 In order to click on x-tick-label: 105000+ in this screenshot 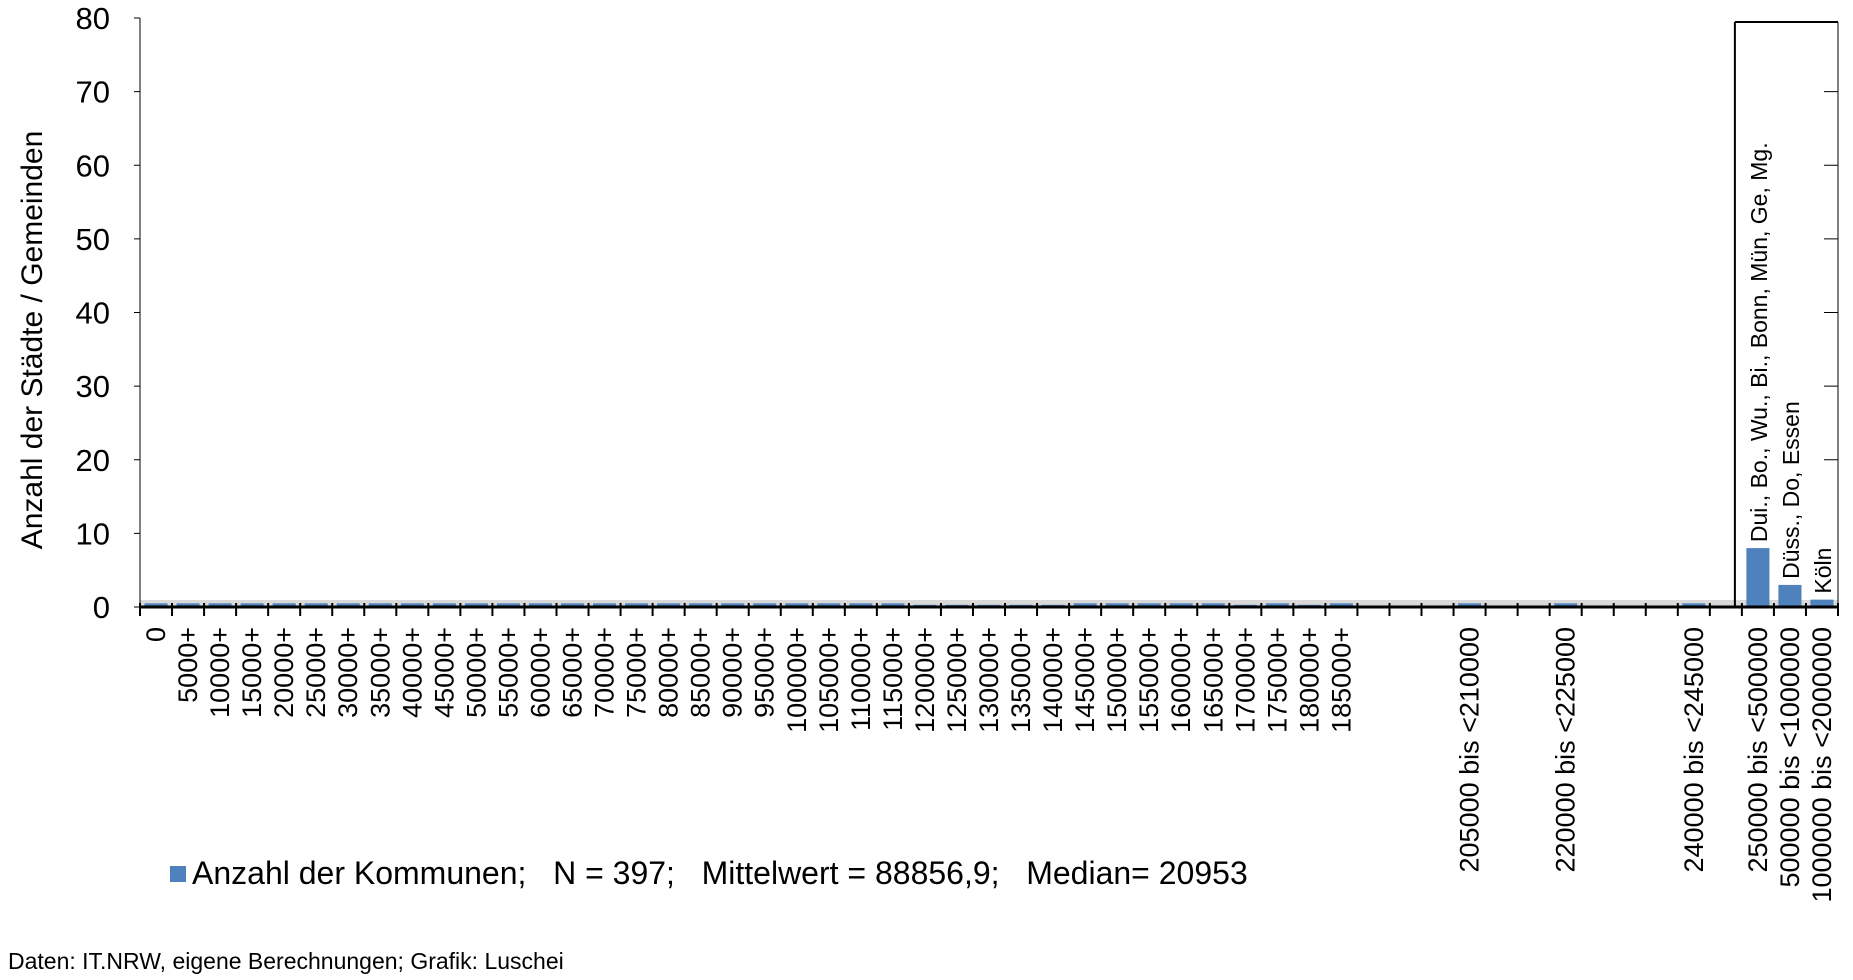, I will do `click(829, 680)`.